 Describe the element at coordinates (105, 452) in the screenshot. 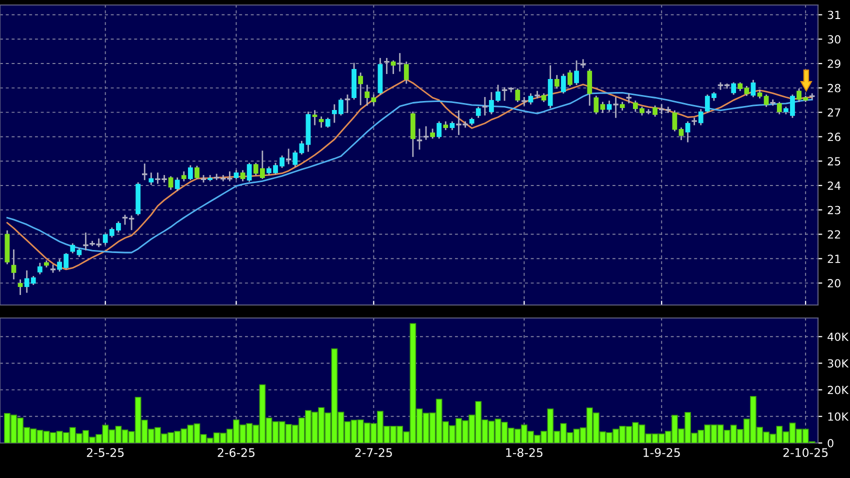

I see `x-tick-label: 2-5-25` at that location.